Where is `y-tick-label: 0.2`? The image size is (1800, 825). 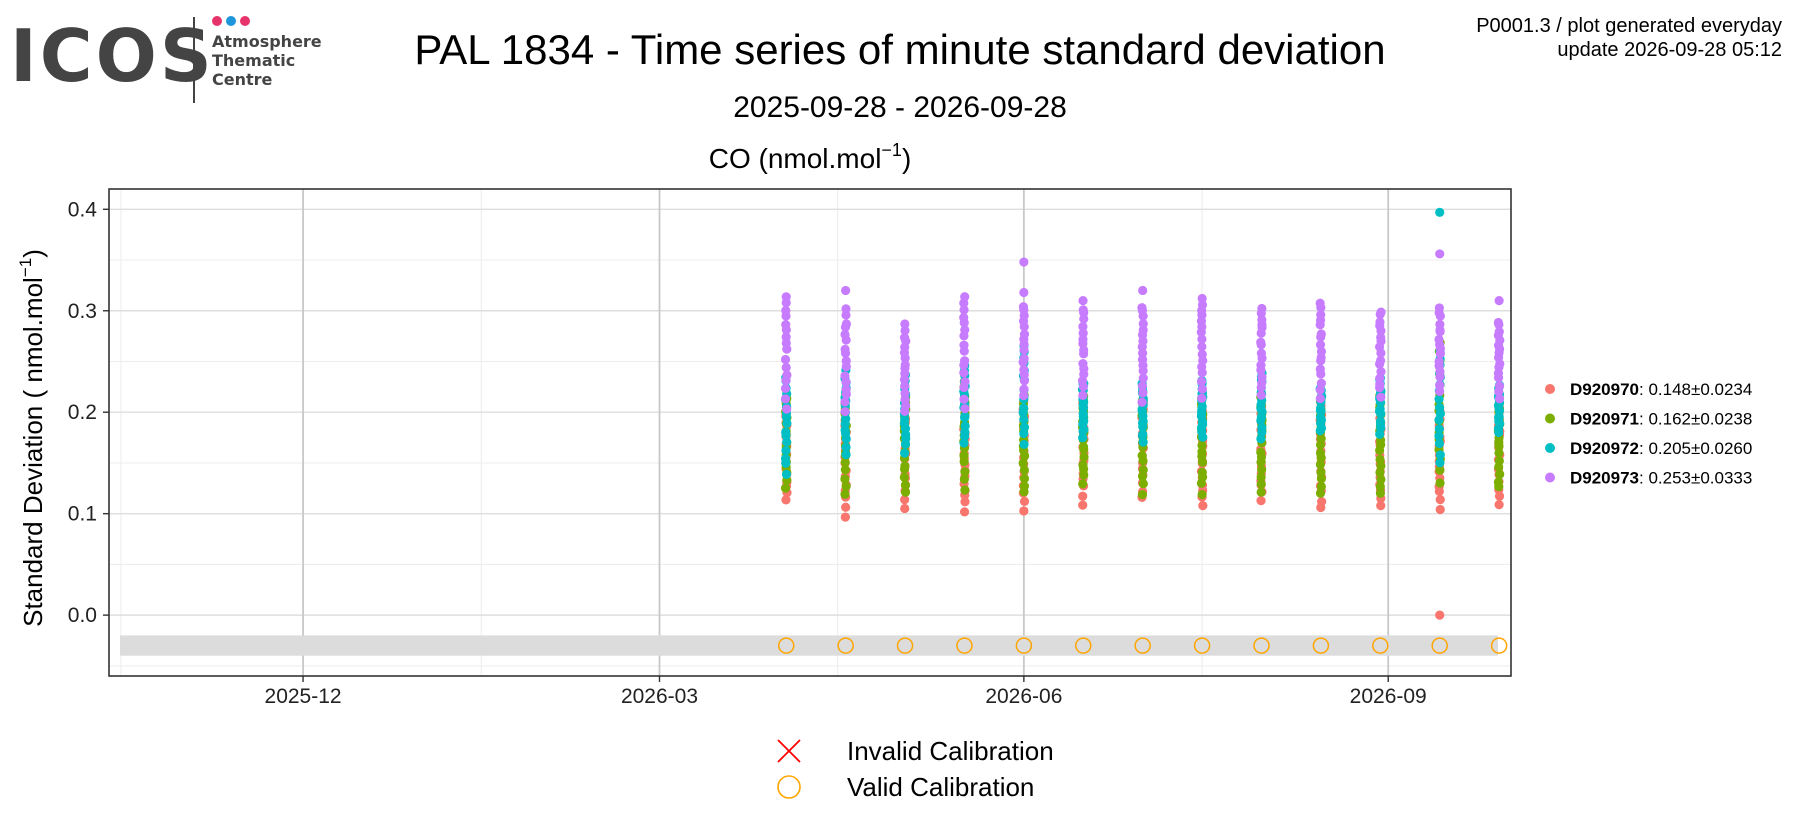 y-tick-label: 0.2 is located at coordinates (82, 412).